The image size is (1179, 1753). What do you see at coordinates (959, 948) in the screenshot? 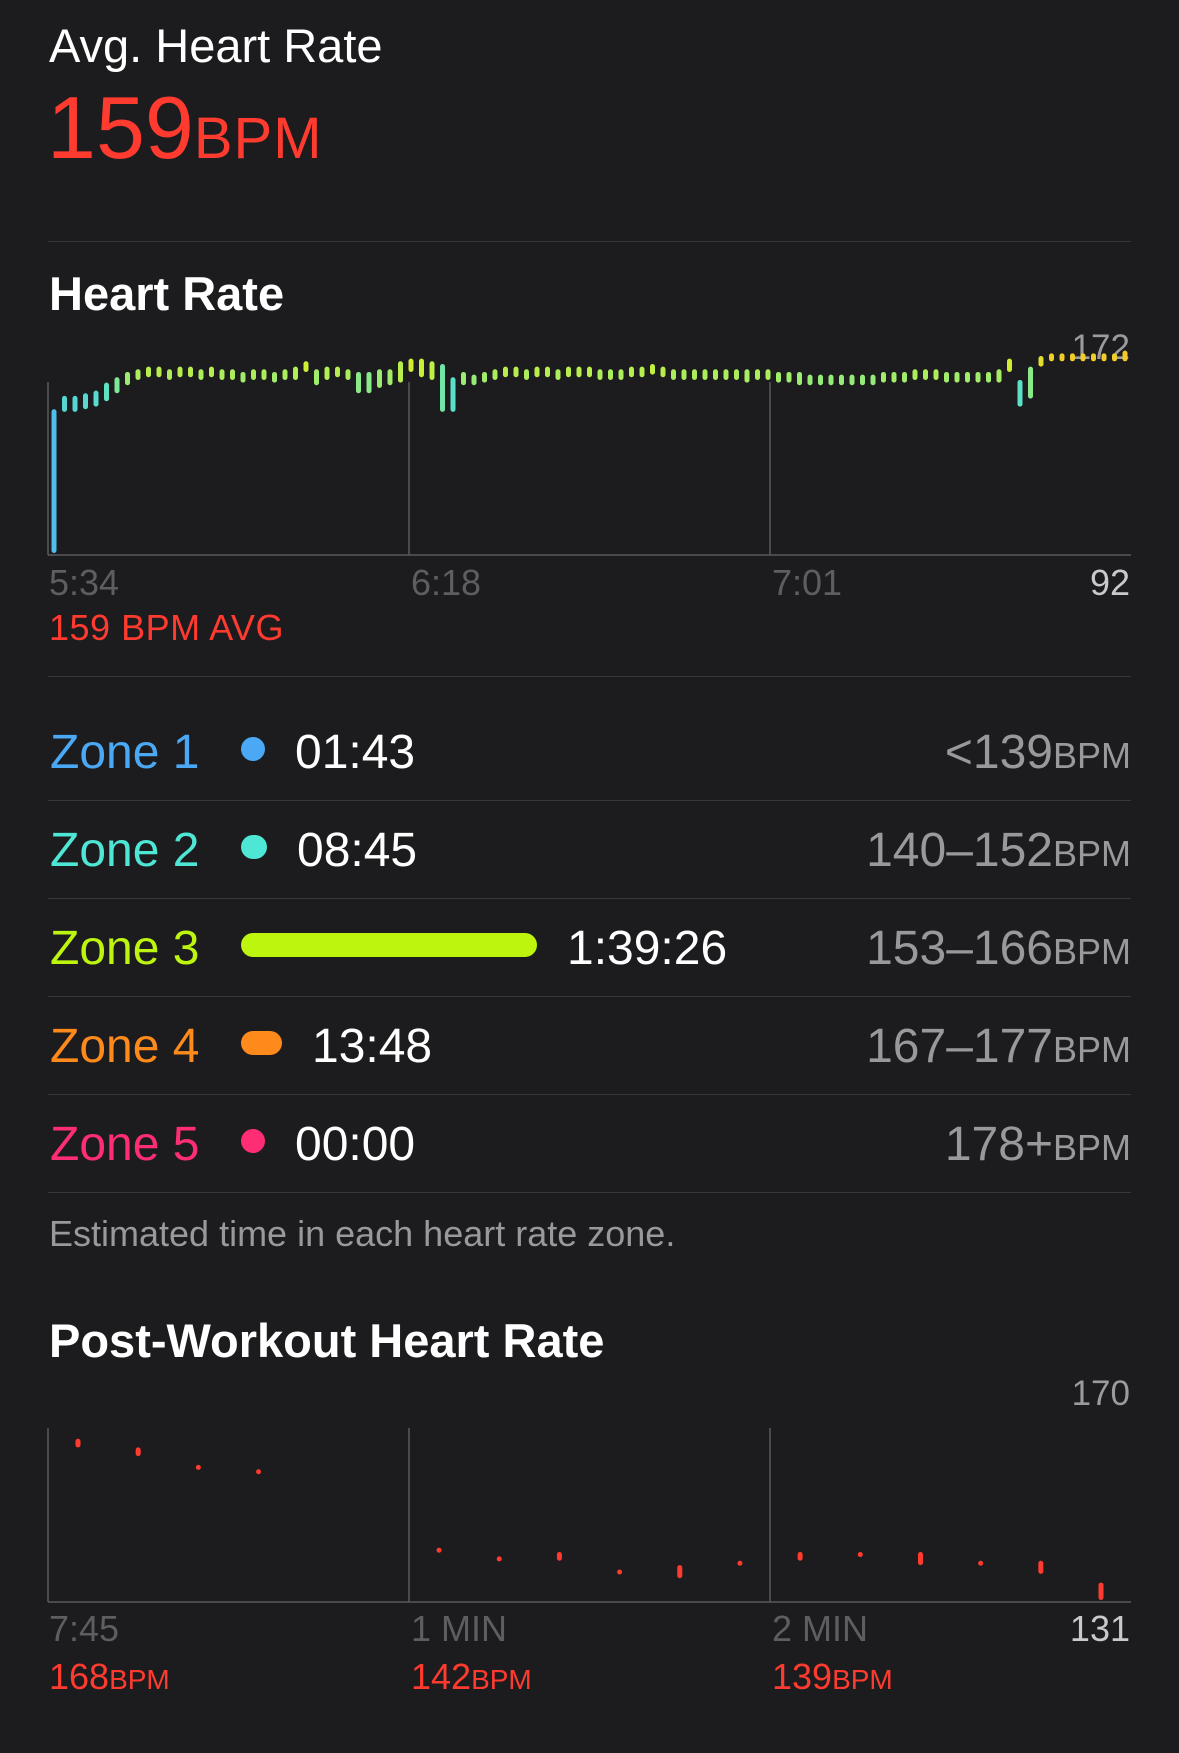
I see `zone-range-value: 153–166` at bounding box center [959, 948].